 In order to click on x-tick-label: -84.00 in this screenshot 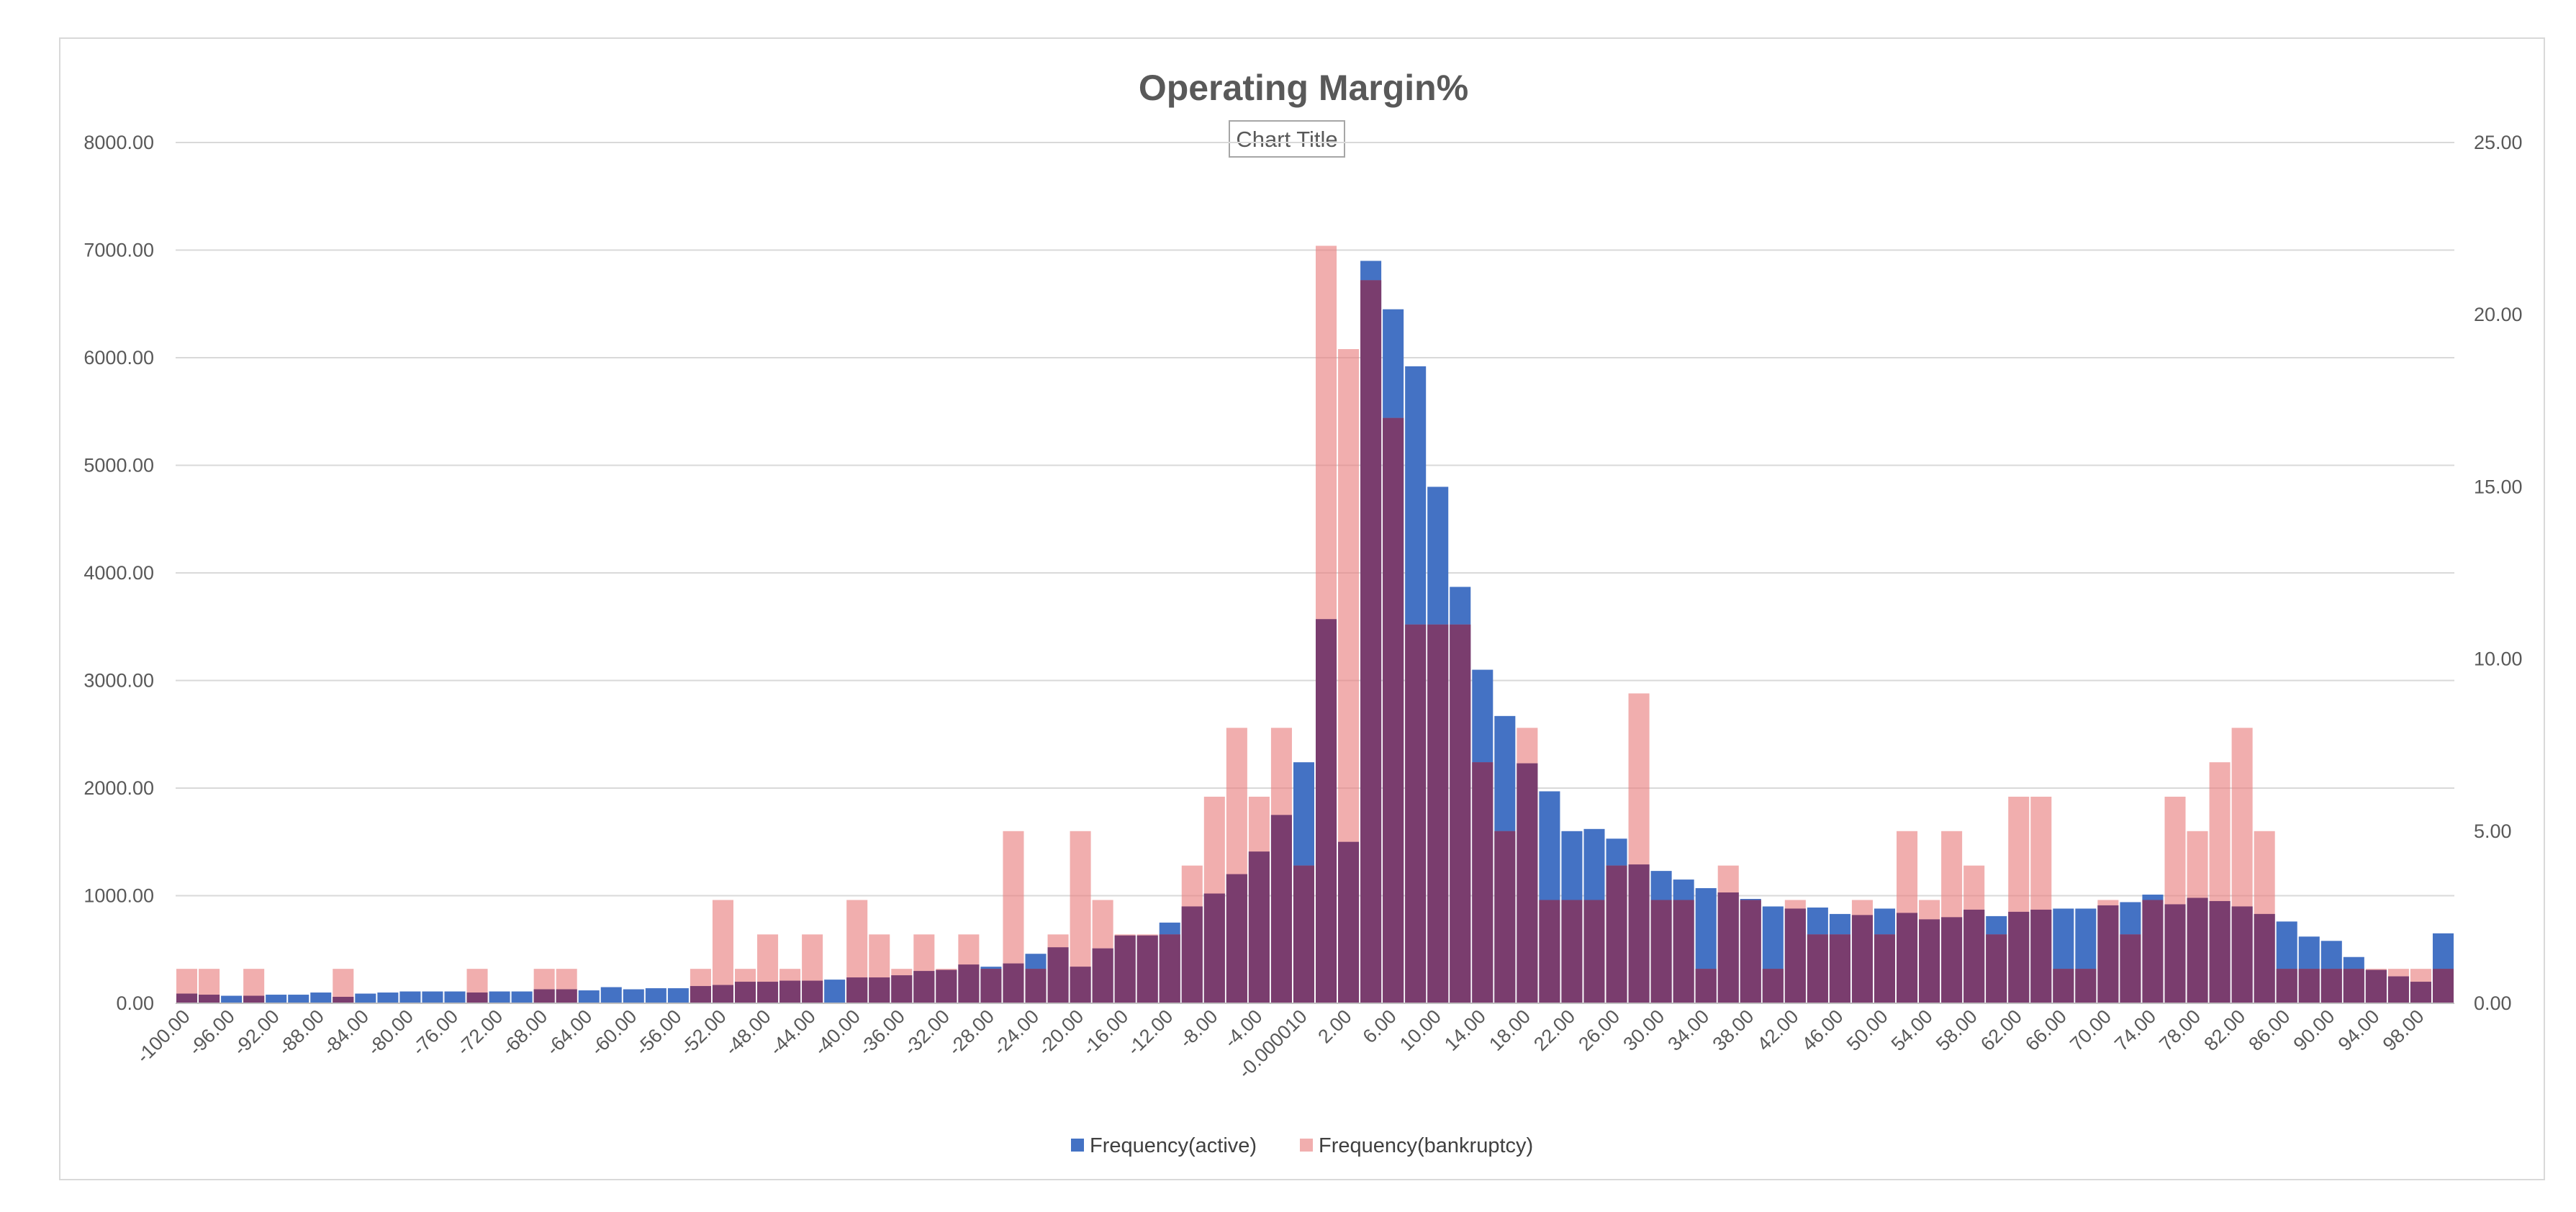, I will do `click(346, 1032)`.